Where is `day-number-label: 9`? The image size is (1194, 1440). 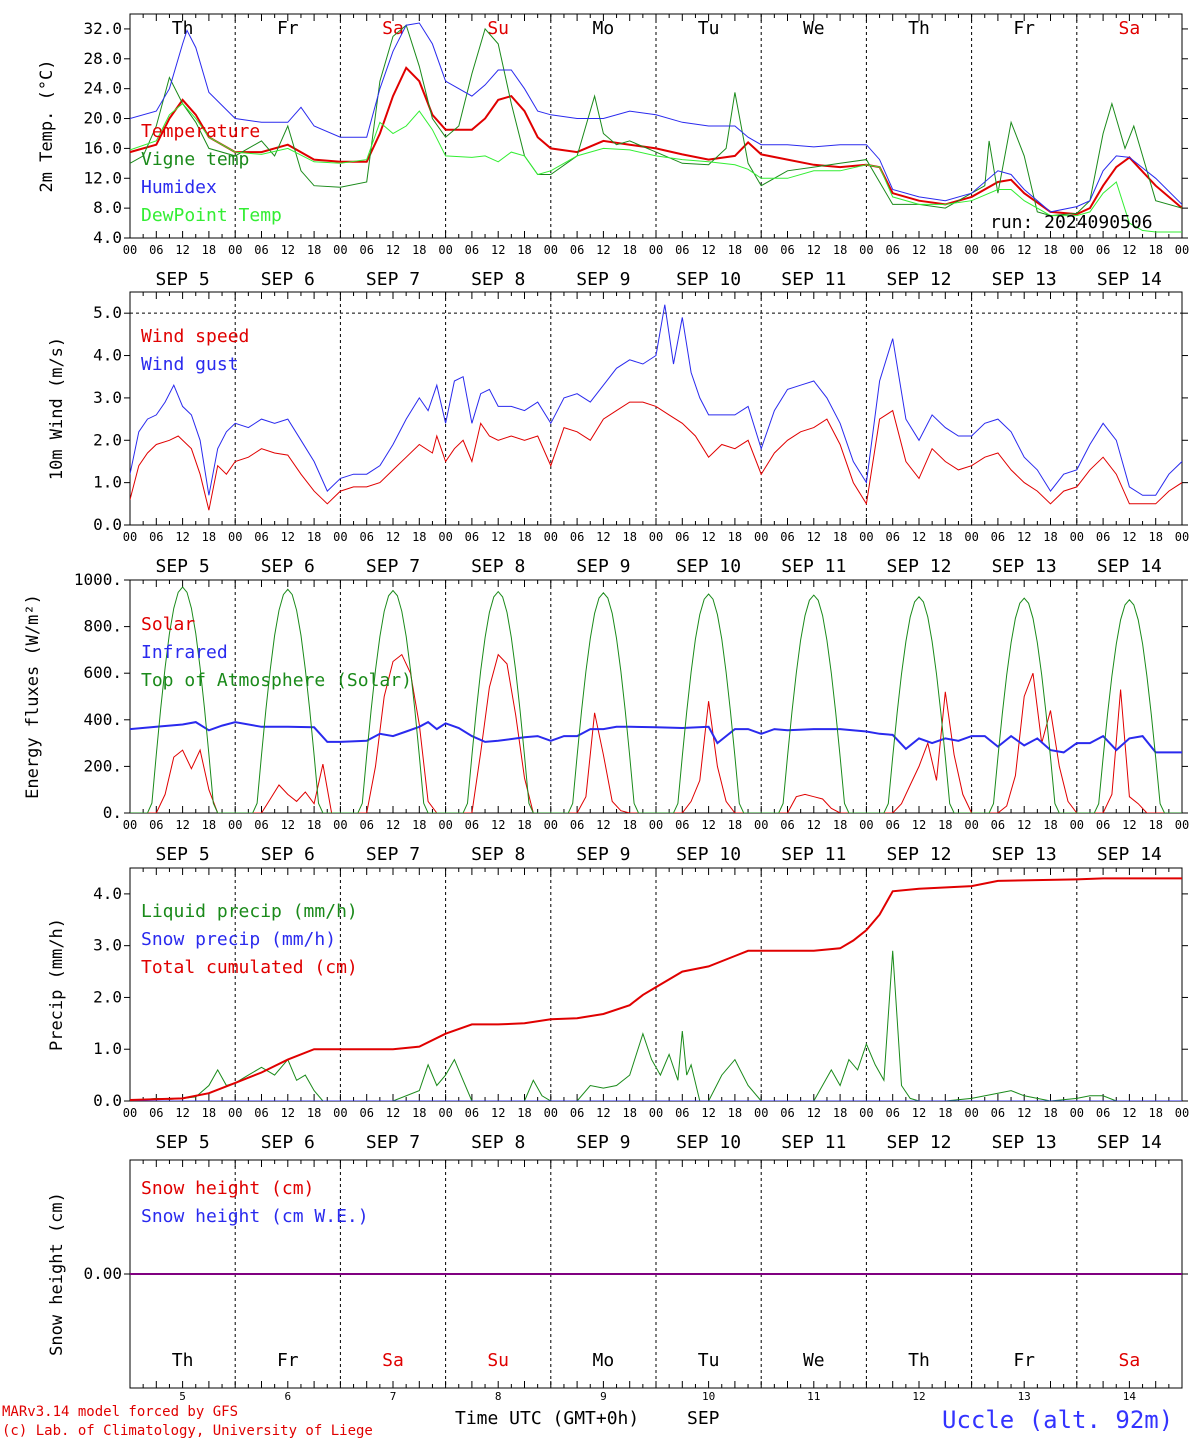 day-number-label: 9 is located at coordinates (603, 1396).